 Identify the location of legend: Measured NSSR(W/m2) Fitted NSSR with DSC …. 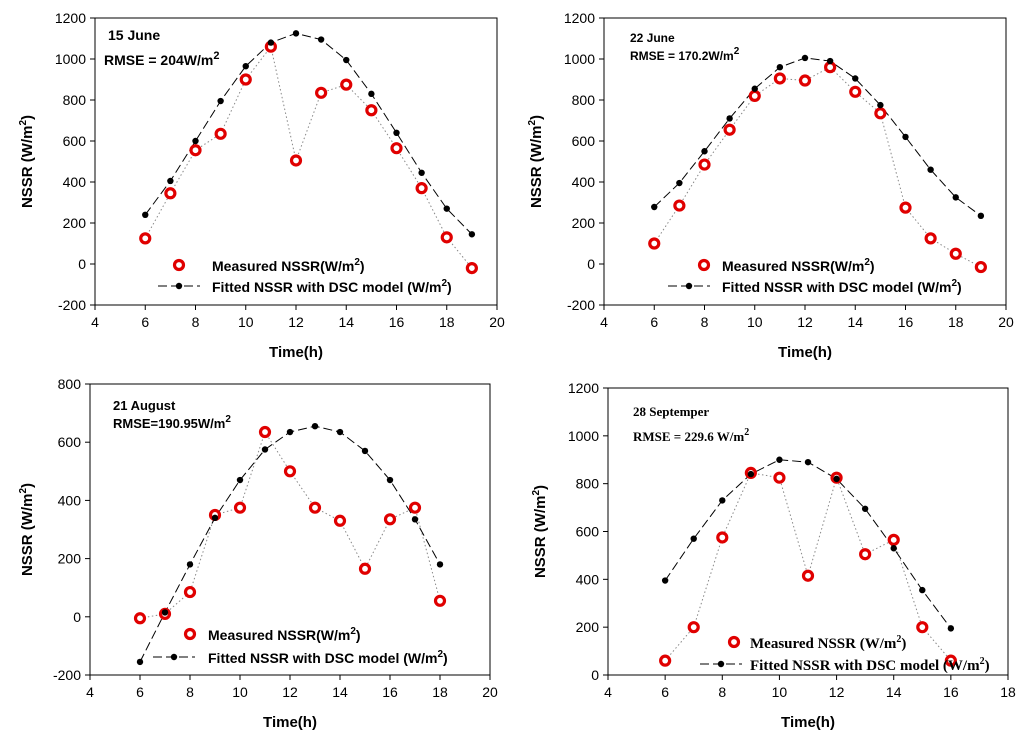
(300, 646).